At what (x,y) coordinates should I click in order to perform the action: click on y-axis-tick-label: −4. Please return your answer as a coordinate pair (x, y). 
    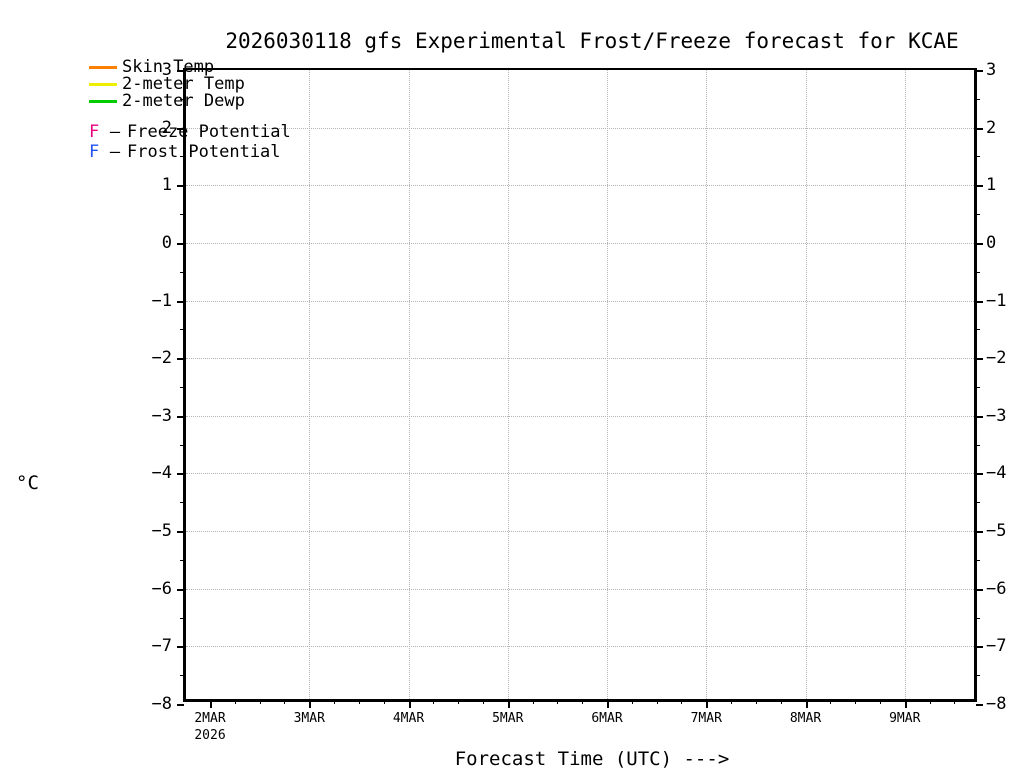
    Looking at the image, I should click on (161, 473).